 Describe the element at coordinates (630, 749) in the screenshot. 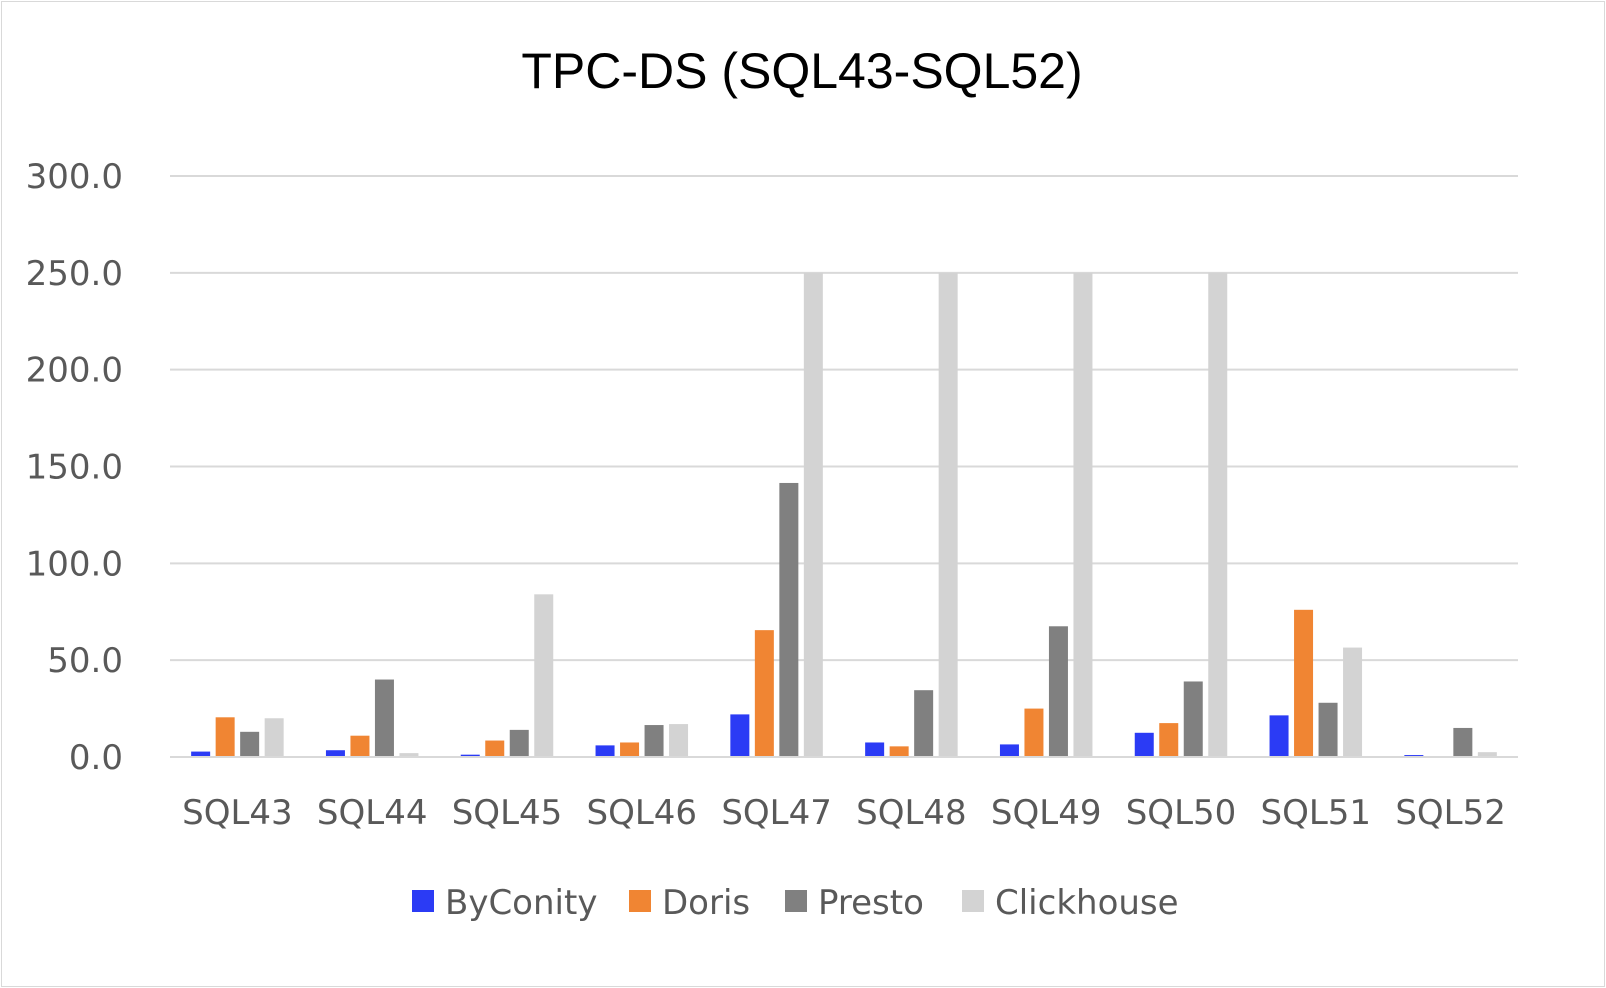

I see `bar-doris-sql46` at that location.